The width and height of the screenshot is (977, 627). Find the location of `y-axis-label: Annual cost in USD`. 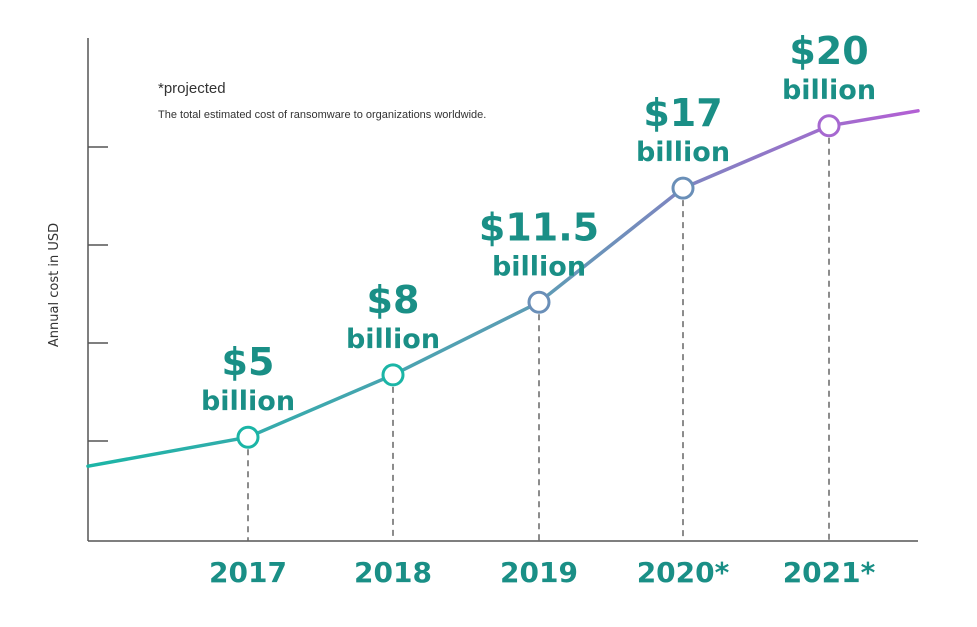

y-axis-label: Annual cost in USD is located at coordinates (54, 285).